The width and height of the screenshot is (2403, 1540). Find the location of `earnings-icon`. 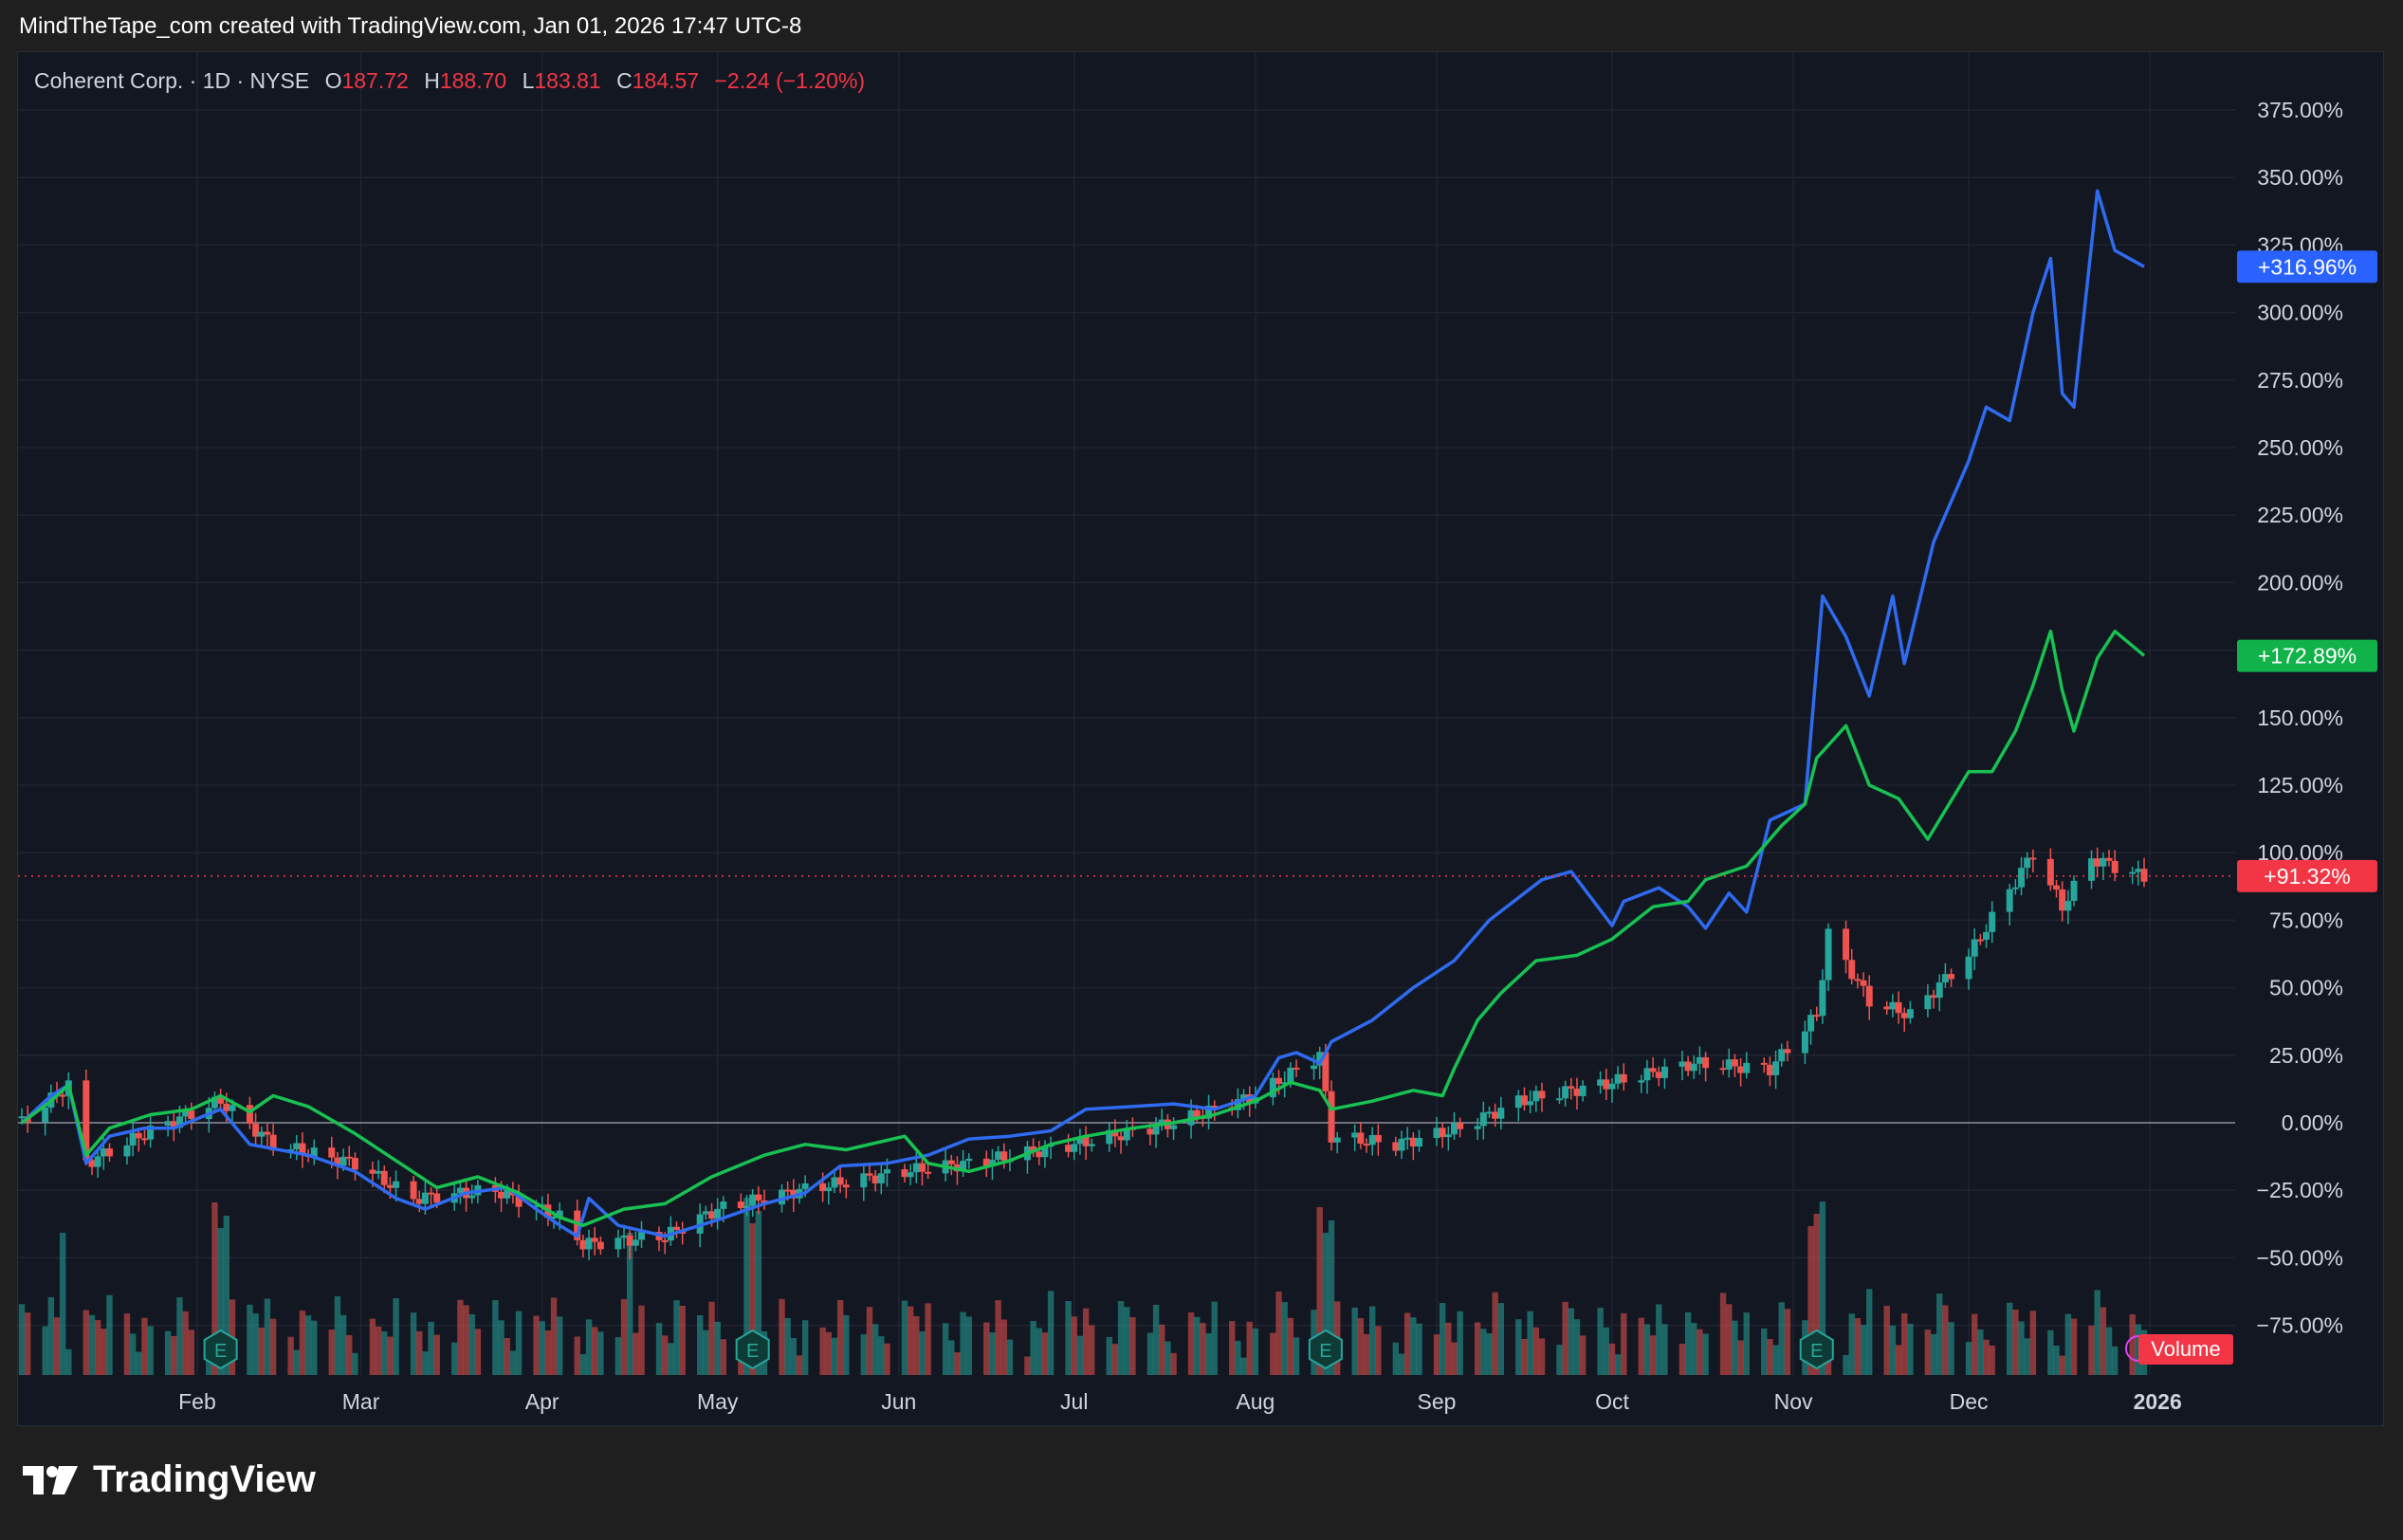

earnings-icon is located at coordinates (752, 1349).